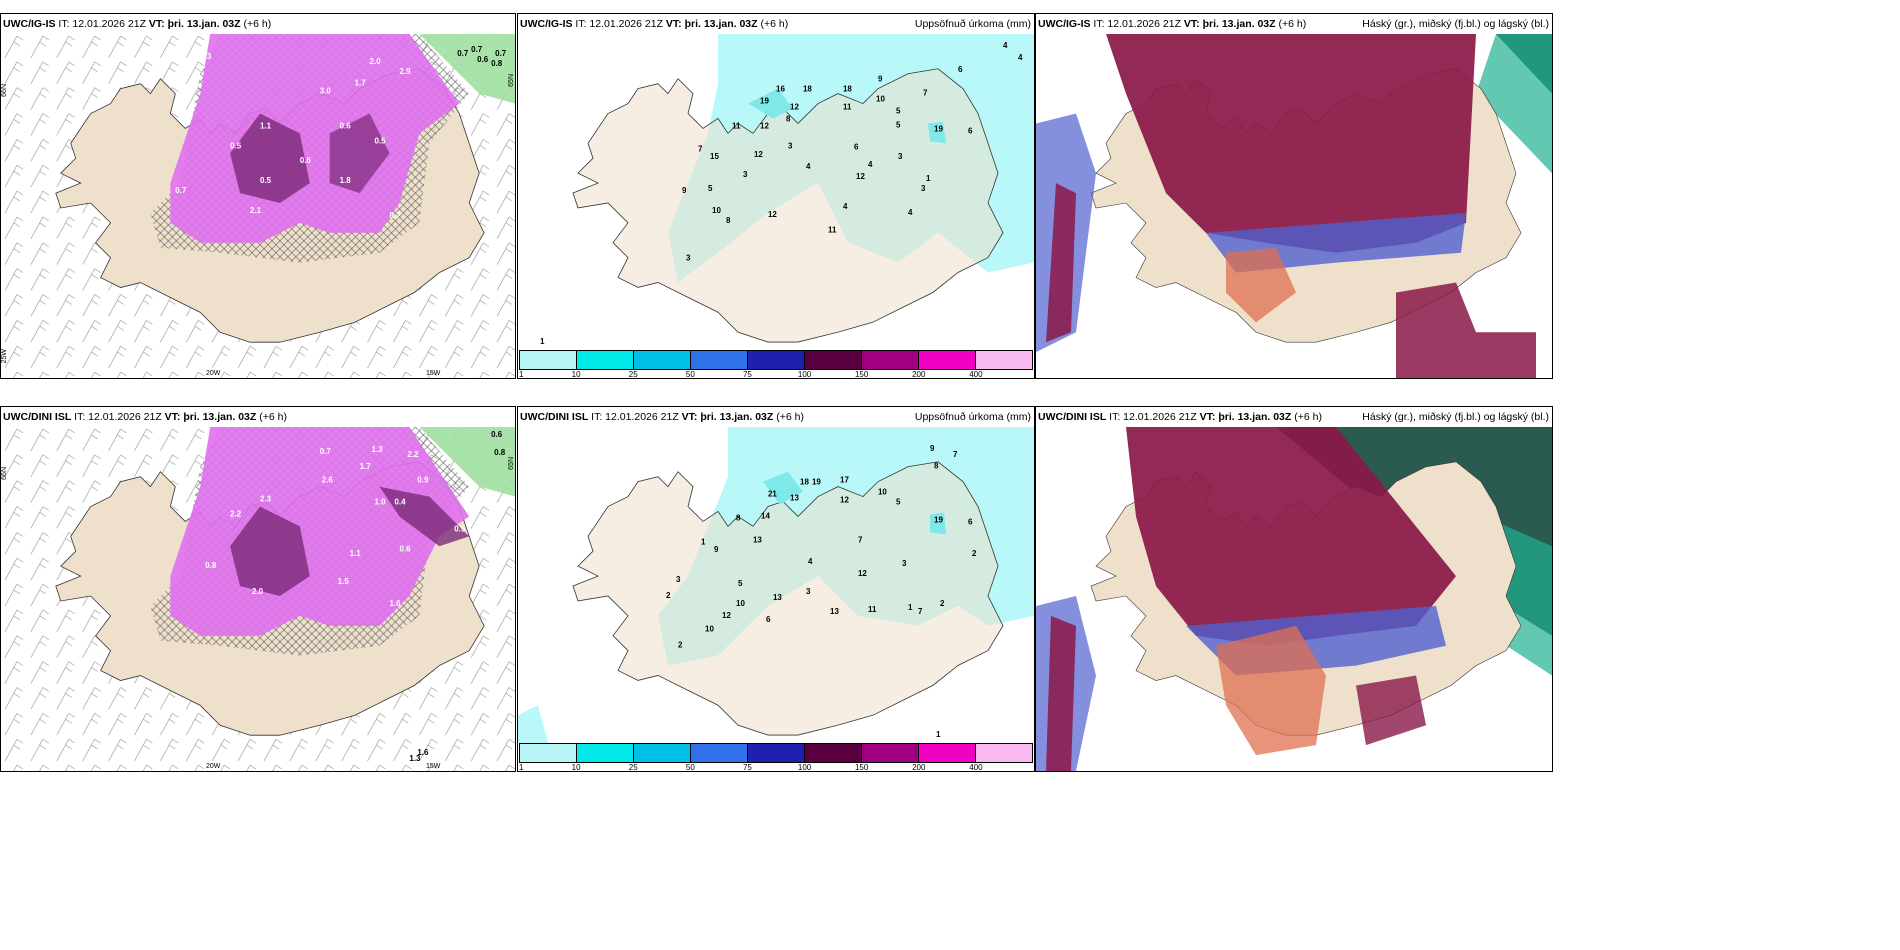  I want to click on precip-legend: 1 10 25 50 75 100 150 200 400, so click(776, 364).